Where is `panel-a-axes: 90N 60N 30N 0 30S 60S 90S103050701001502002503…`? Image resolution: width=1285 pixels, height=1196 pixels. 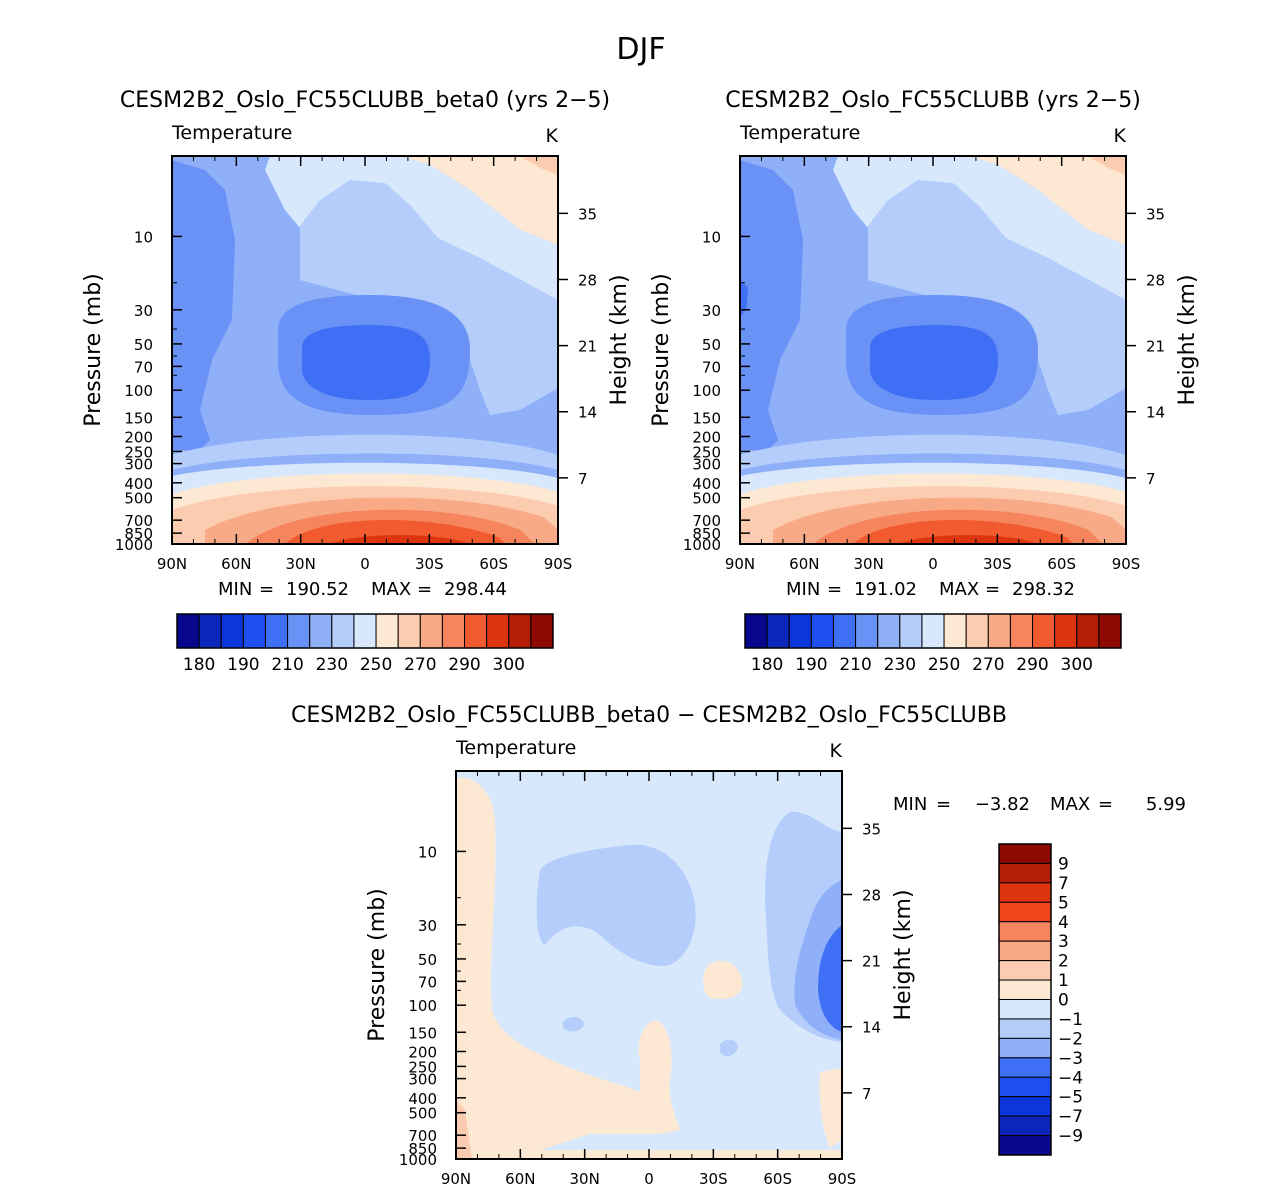
panel-a-axes: 90N 60N 30N 0 30S 60S 90S103050701001502002503… is located at coordinates (356, 364).